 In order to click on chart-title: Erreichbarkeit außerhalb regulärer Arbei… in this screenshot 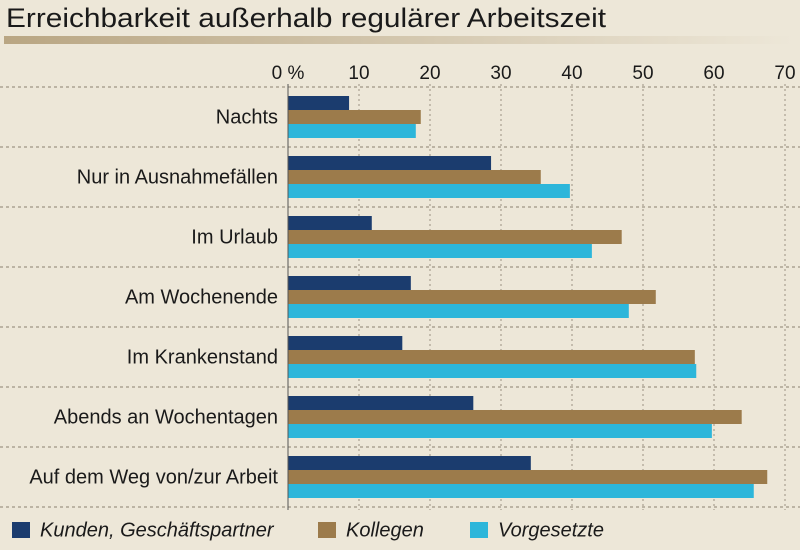, I will do `click(306, 18)`.